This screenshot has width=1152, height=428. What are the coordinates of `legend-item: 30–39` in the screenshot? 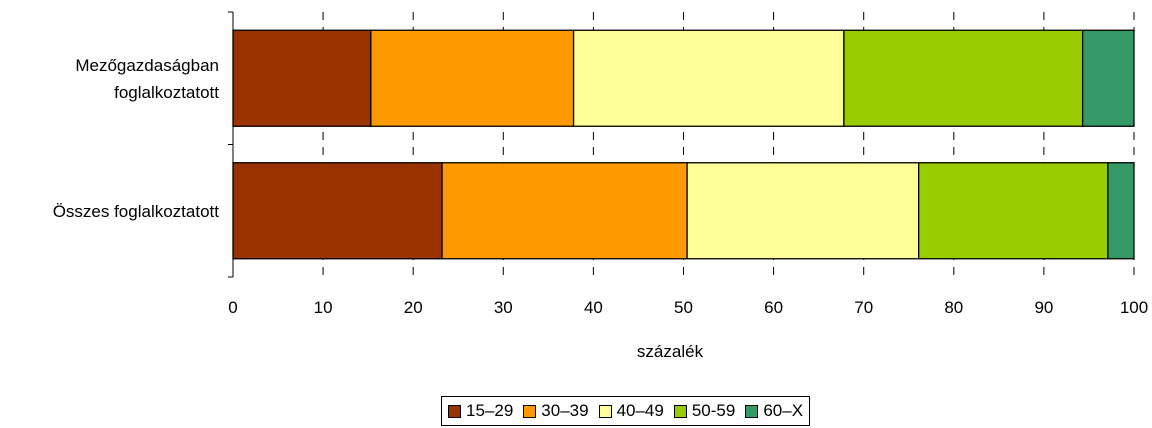 It's located at (556, 411).